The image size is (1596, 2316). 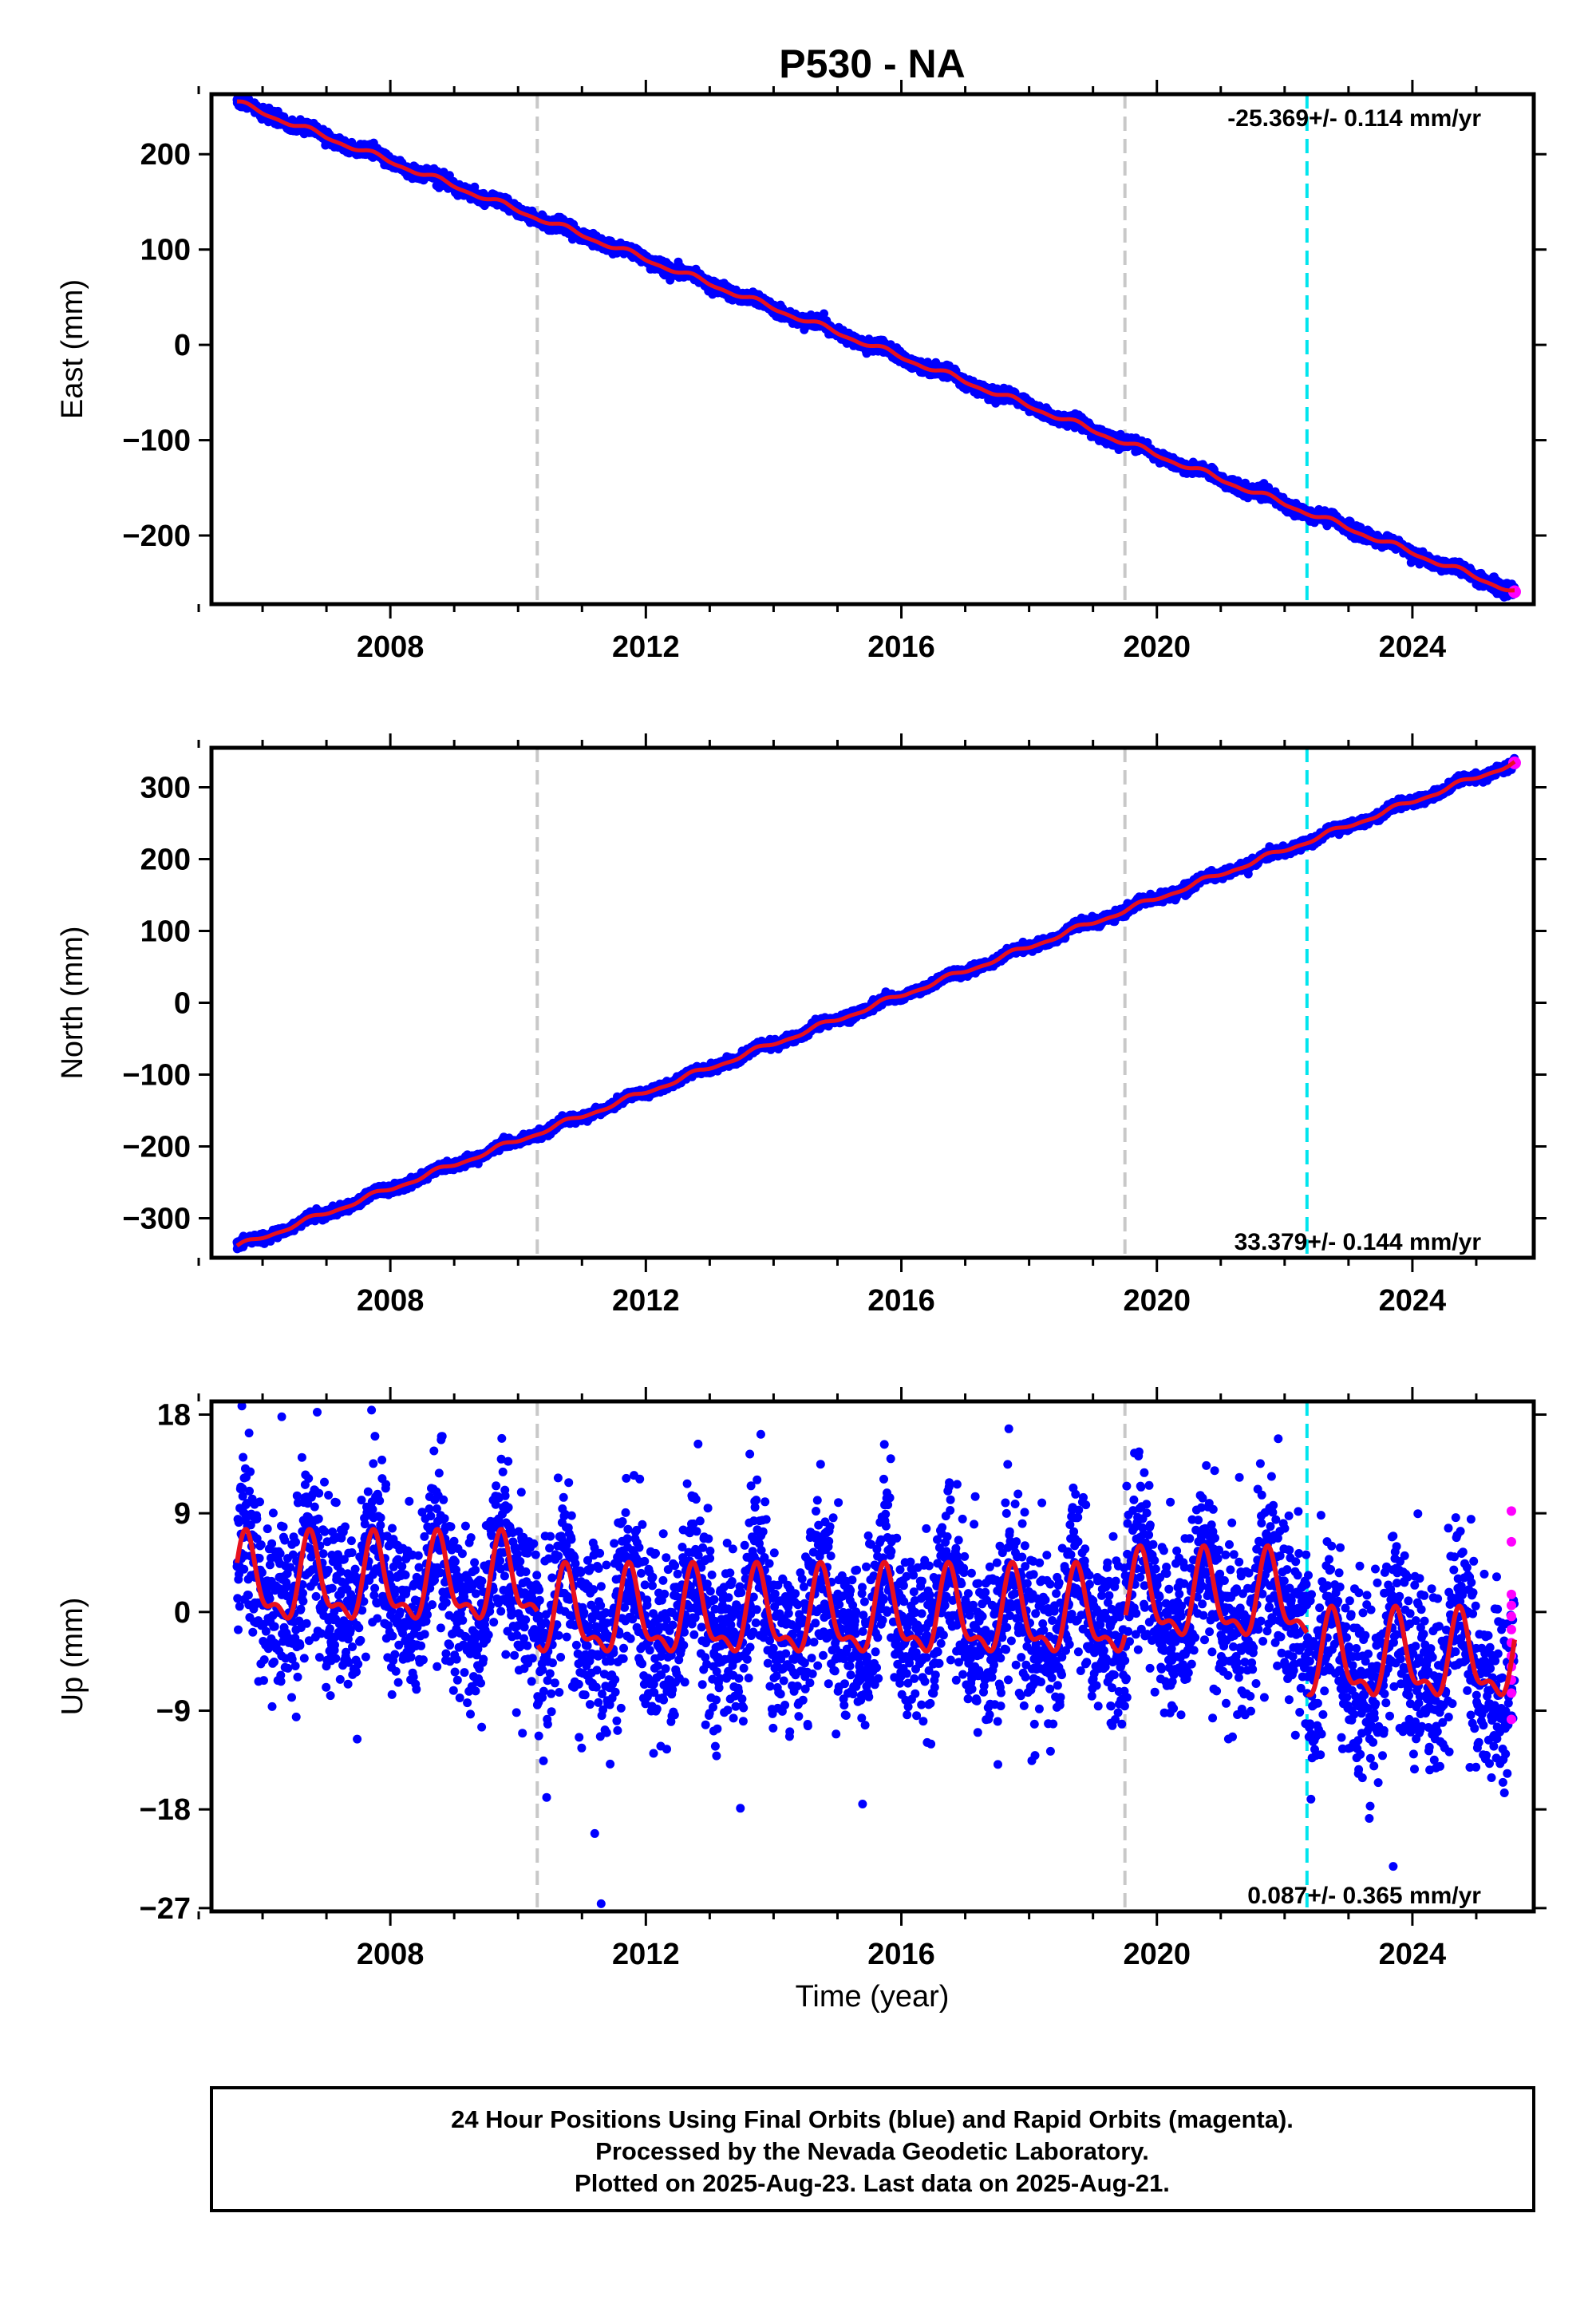 I want to click on station-title: P530 - NA, so click(x=872, y=63).